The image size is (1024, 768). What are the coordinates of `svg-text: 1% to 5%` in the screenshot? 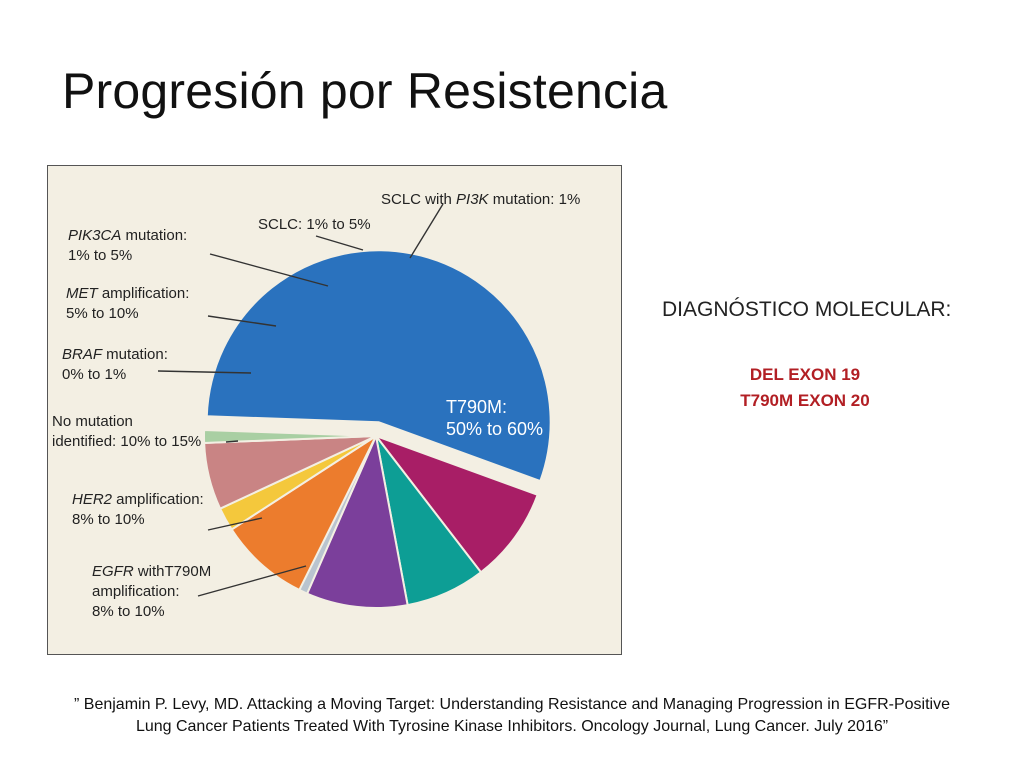 It's located at (100, 255).